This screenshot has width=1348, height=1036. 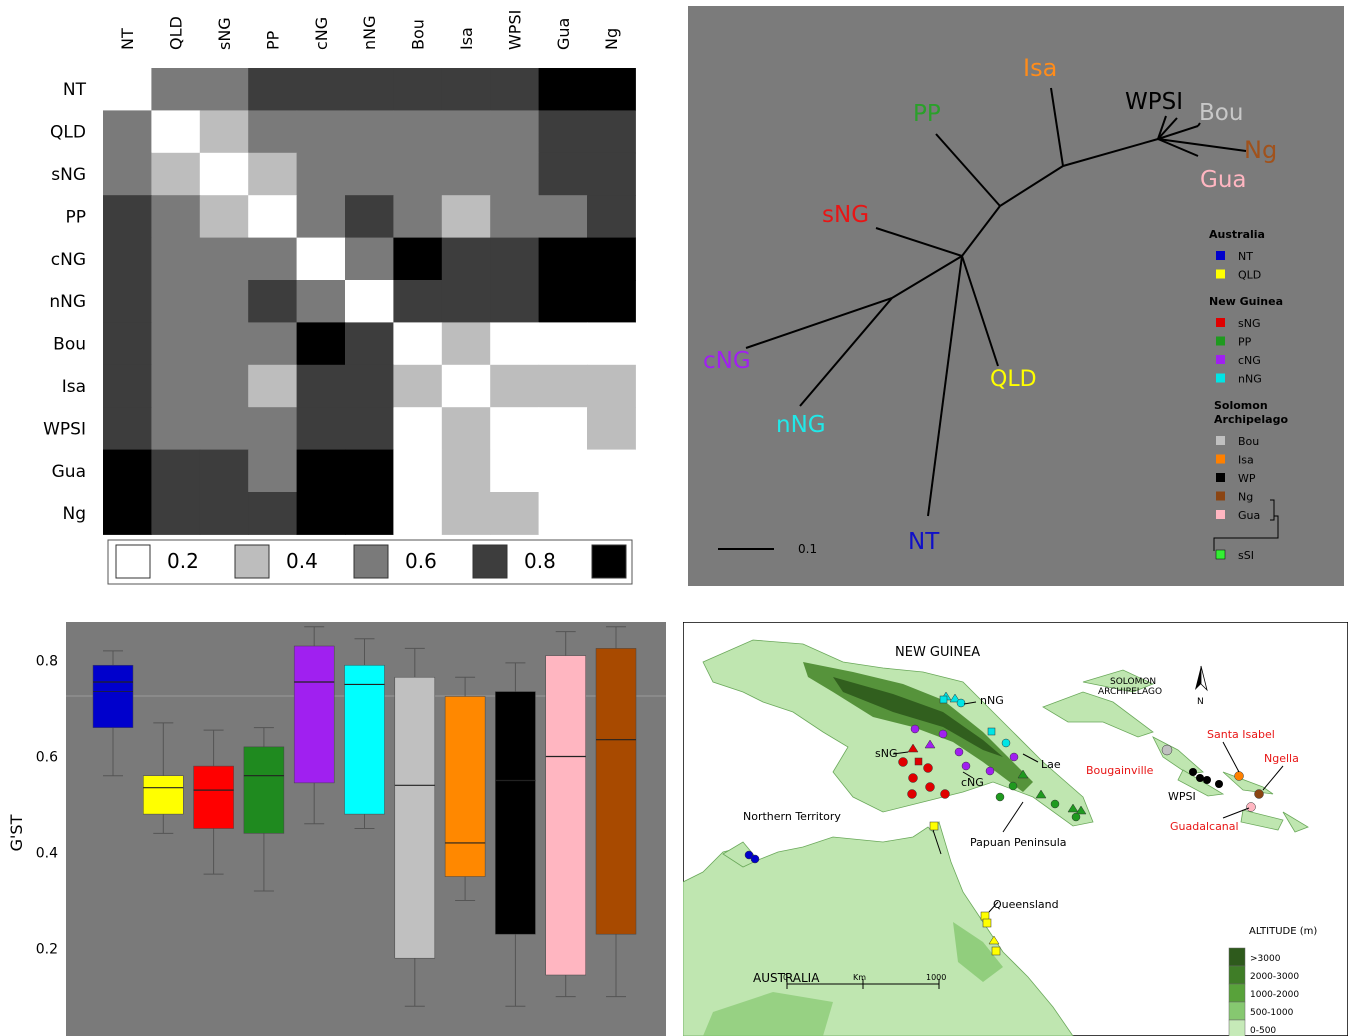 What do you see at coordinates (972, 782) in the screenshot?
I see `label-cng: cNG` at bounding box center [972, 782].